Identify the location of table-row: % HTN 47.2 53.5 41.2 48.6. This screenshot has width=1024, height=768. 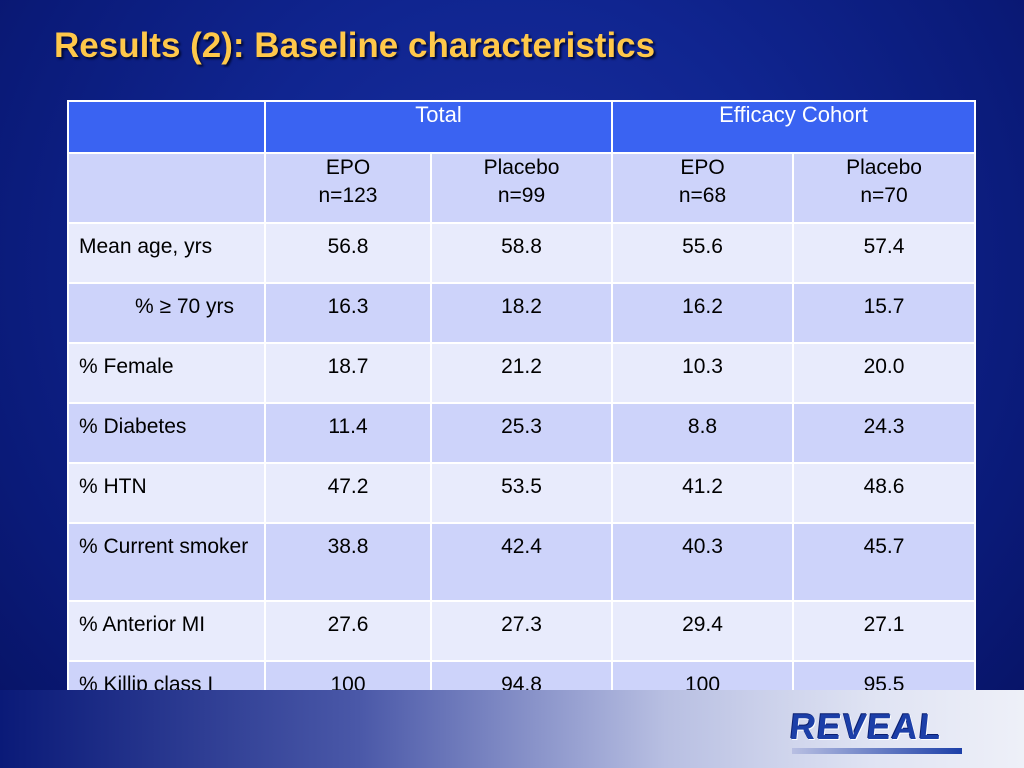
(522, 493).